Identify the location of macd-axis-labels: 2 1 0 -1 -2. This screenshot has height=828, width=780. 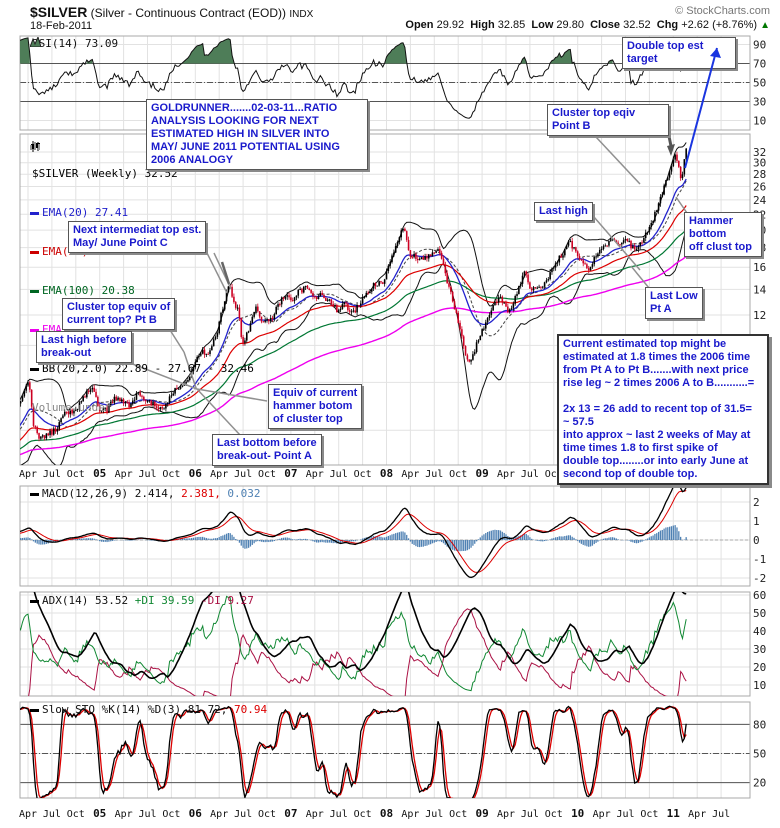
(759, 540).